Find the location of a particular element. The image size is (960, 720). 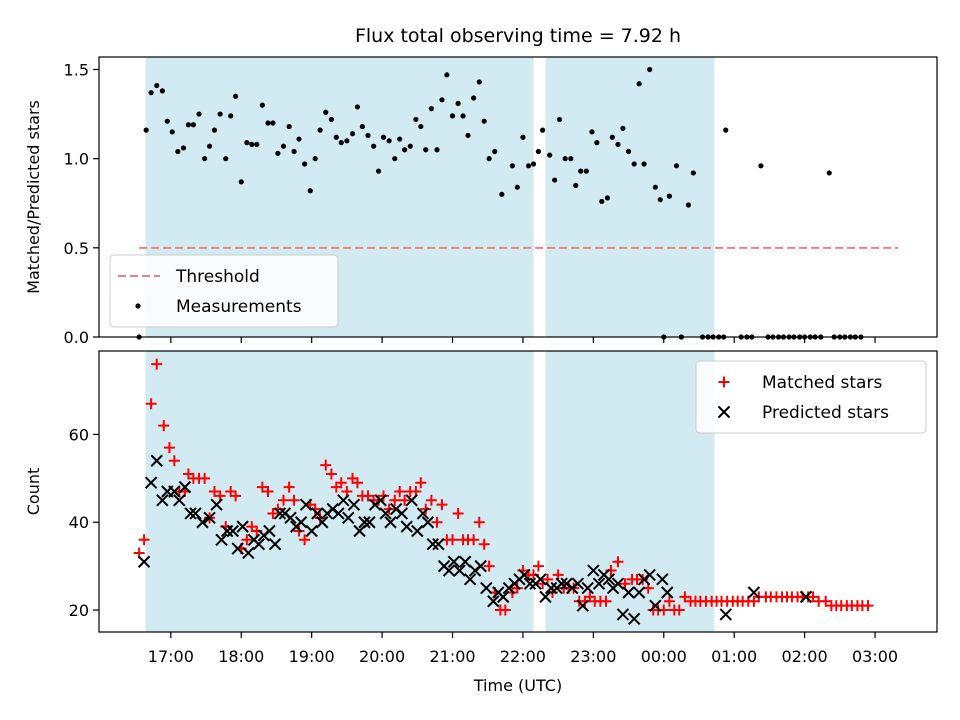

y-tick-label: 0.0 is located at coordinates (76, 337).